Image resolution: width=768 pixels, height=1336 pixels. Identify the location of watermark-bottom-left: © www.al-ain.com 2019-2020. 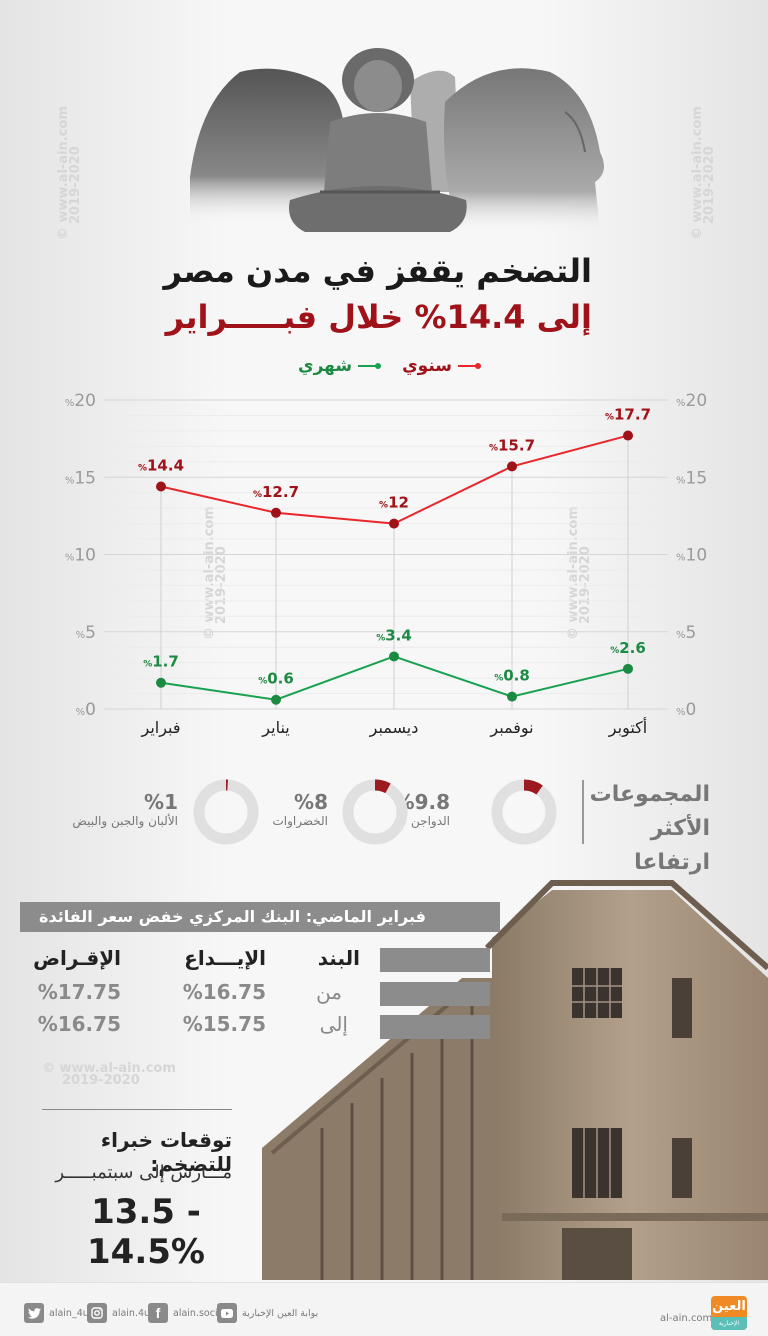
(109, 1074).